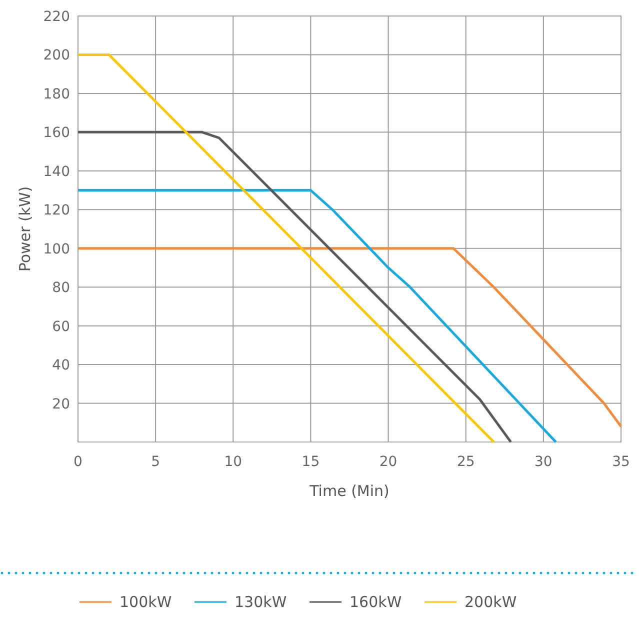  What do you see at coordinates (56, 249) in the screenshot?
I see `y-tick-label: 100` at bounding box center [56, 249].